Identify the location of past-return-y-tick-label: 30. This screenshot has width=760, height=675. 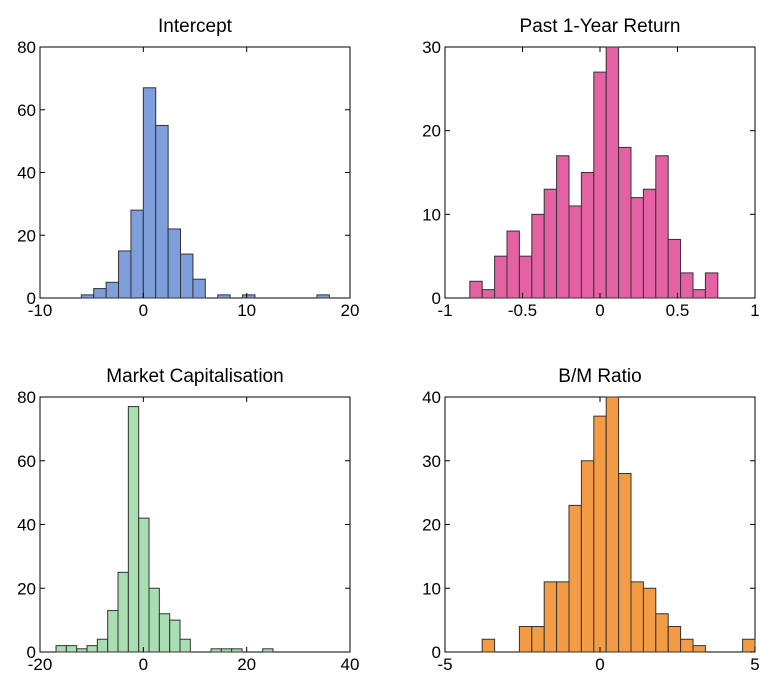
(431, 47).